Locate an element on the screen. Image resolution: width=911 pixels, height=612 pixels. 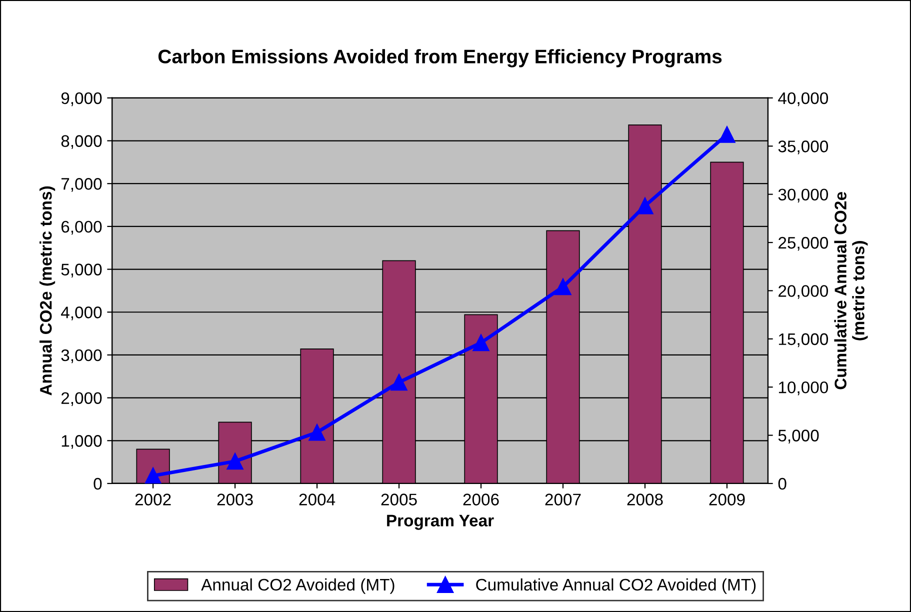
y2-tick-label: 25,000 is located at coordinates (803, 243).